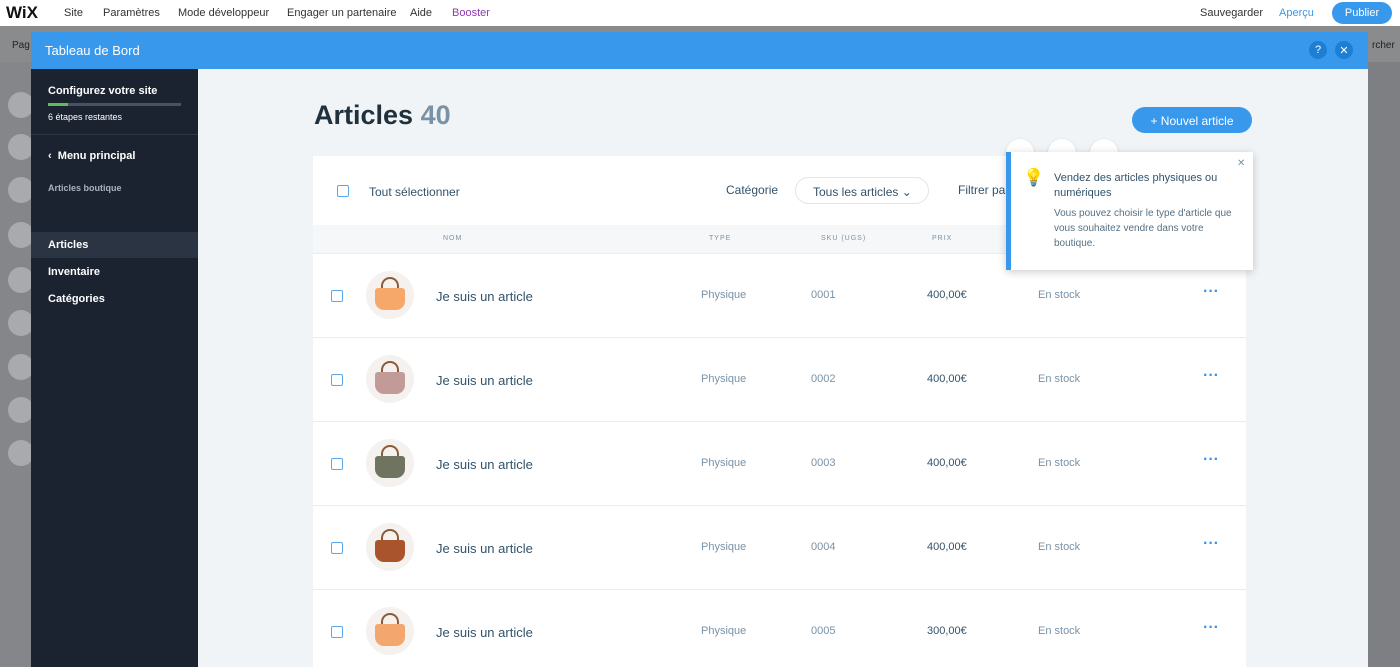  Describe the element at coordinates (1383, 45) in the screenshot. I see `editor-right-text: rcher` at that location.